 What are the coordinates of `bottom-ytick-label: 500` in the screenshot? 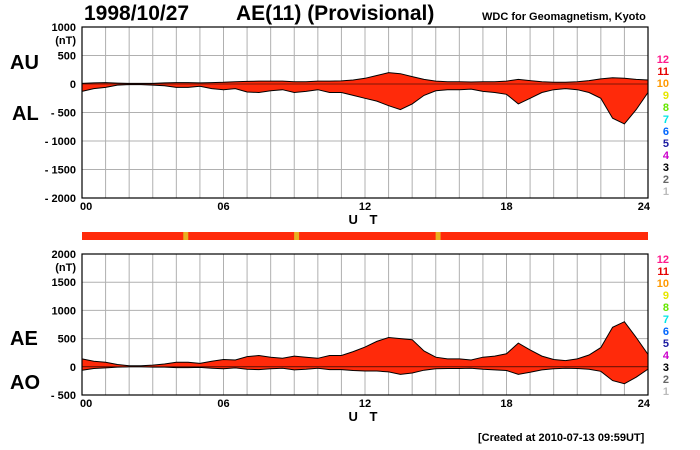 It's located at (67, 340).